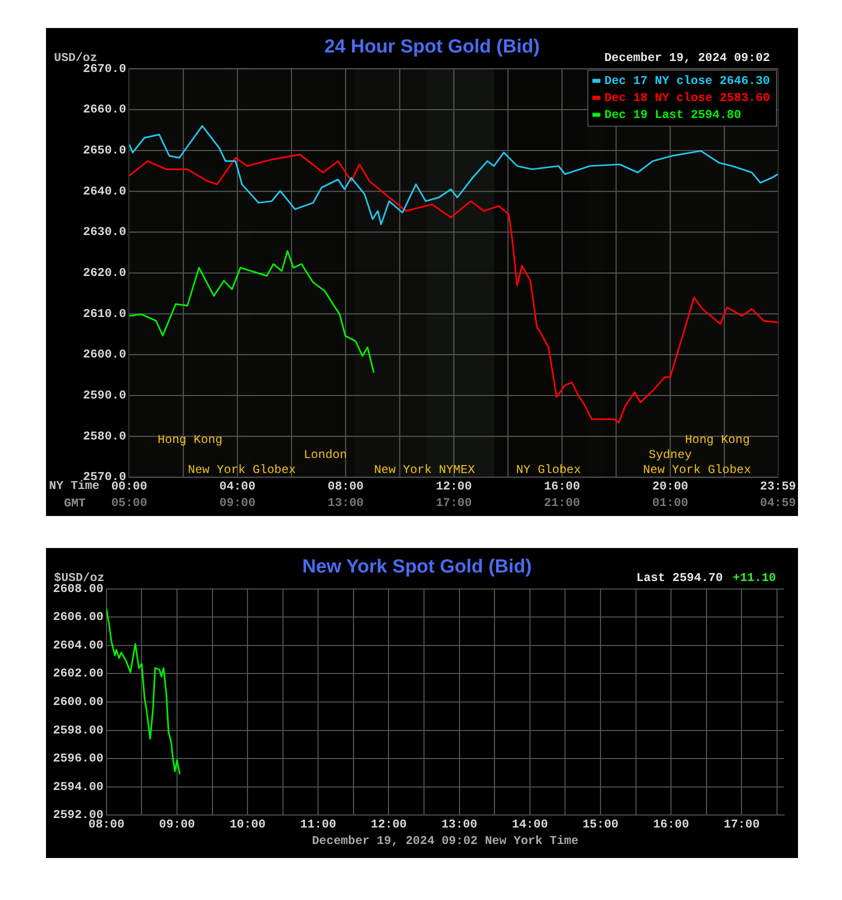 The width and height of the screenshot is (842, 900). Describe the element at coordinates (104, 109) in the screenshot. I see `y-tick-label: 2660.0` at that location.